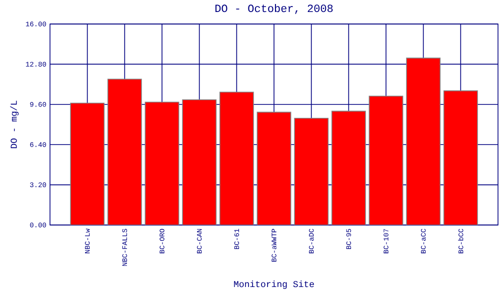 The height and width of the screenshot is (300, 500). I want to click on x-axis-title: Monitoring Site, so click(274, 284).